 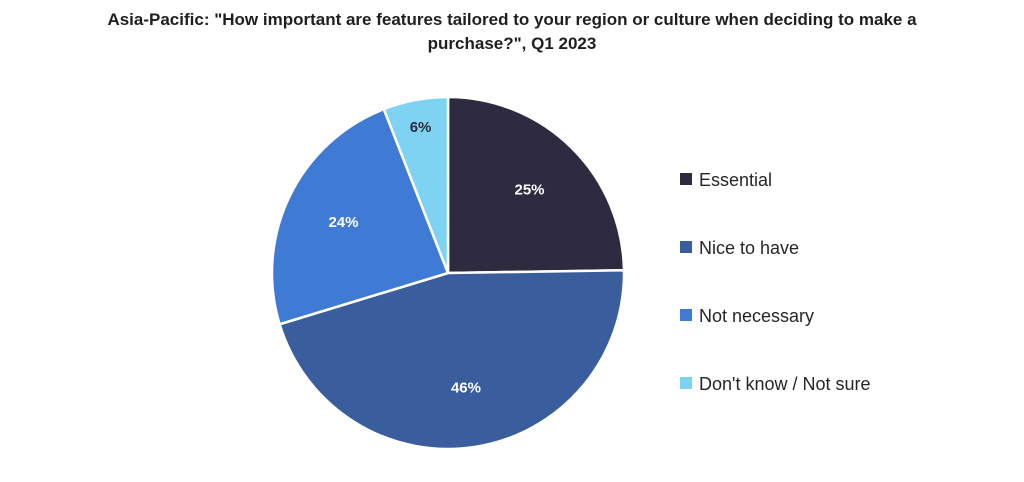 What do you see at coordinates (421, 127) in the screenshot?
I see `slice-value-label: 6%` at bounding box center [421, 127].